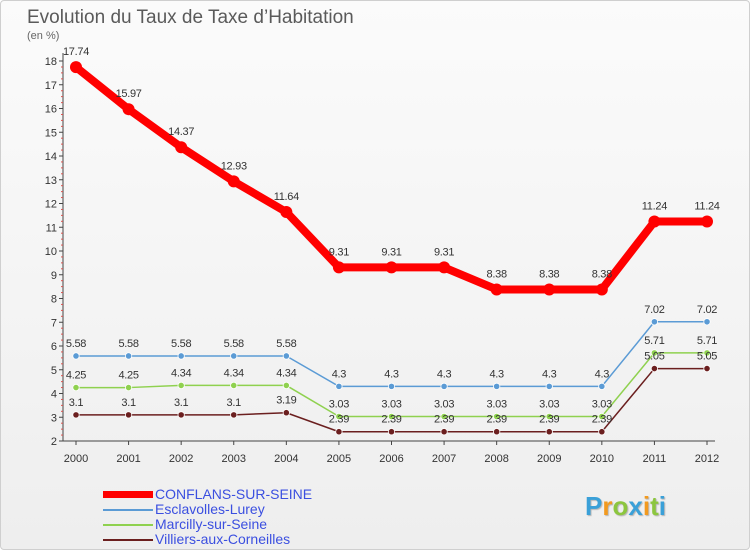 This screenshot has width=750, height=550. I want to click on data-label: 12.93, so click(234, 166).